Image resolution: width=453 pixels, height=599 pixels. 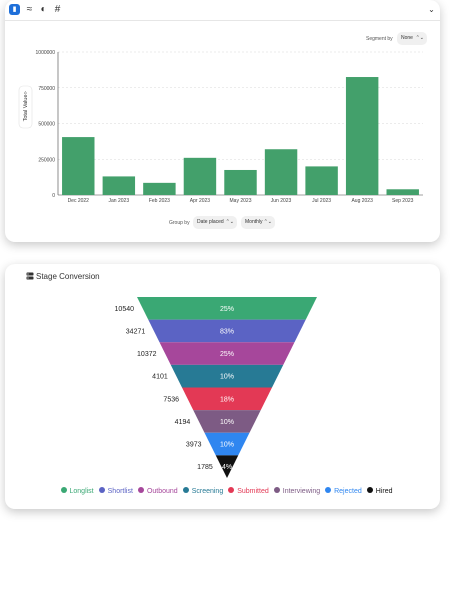 I want to click on legend-item: Longlist, so click(x=77, y=492).